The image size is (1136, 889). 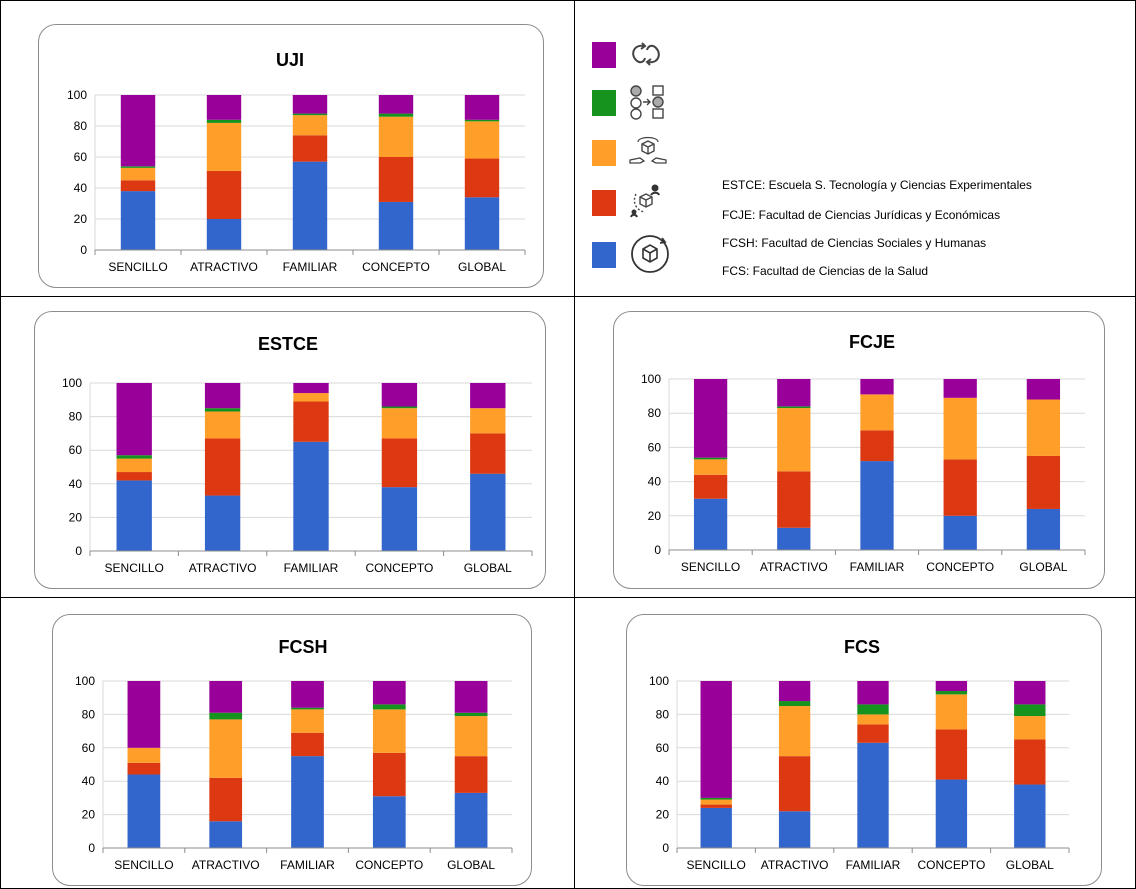 What do you see at coordinates (574, 444) in the screenshot?
I see `table-divider-vertical` at bounding box center [574, 444].